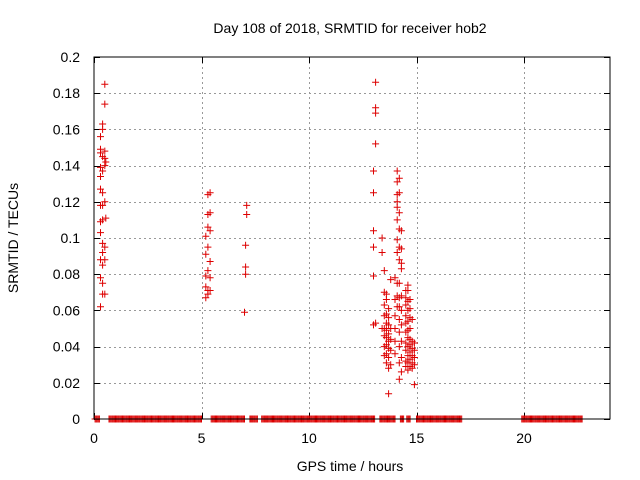  What do you see at coordinates (66, 93) in the screenshot?
I see `y-tick-label: 0.18` at bounding box center [66, 93].